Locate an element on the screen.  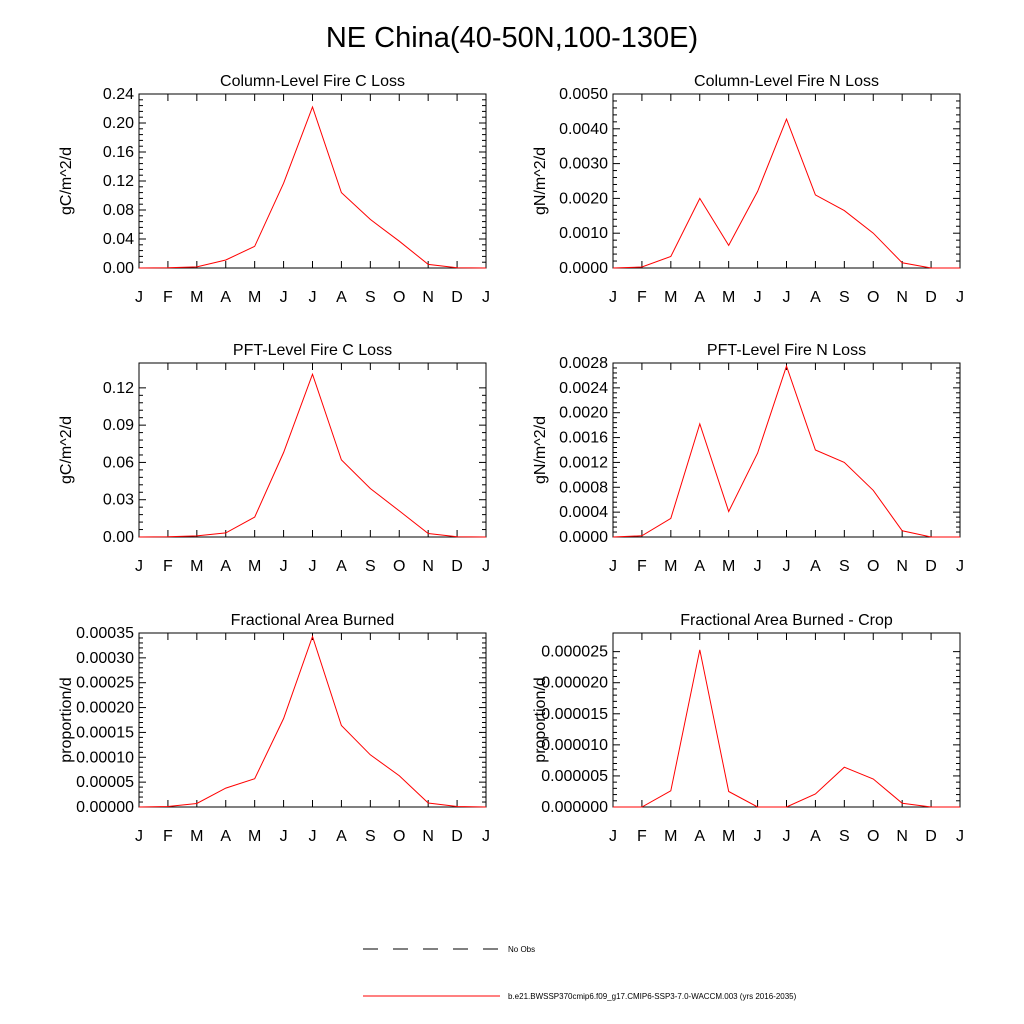
y-tick-label: 0.00010 is located at coordinates (105, 757).